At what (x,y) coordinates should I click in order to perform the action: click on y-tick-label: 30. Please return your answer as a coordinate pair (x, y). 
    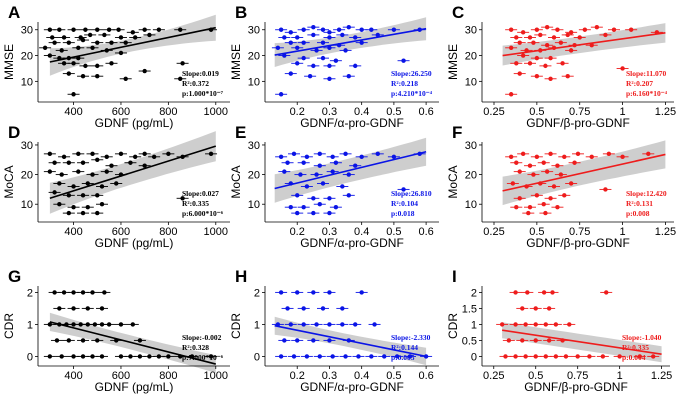
    Looking at the image, I should click on (254, 31).